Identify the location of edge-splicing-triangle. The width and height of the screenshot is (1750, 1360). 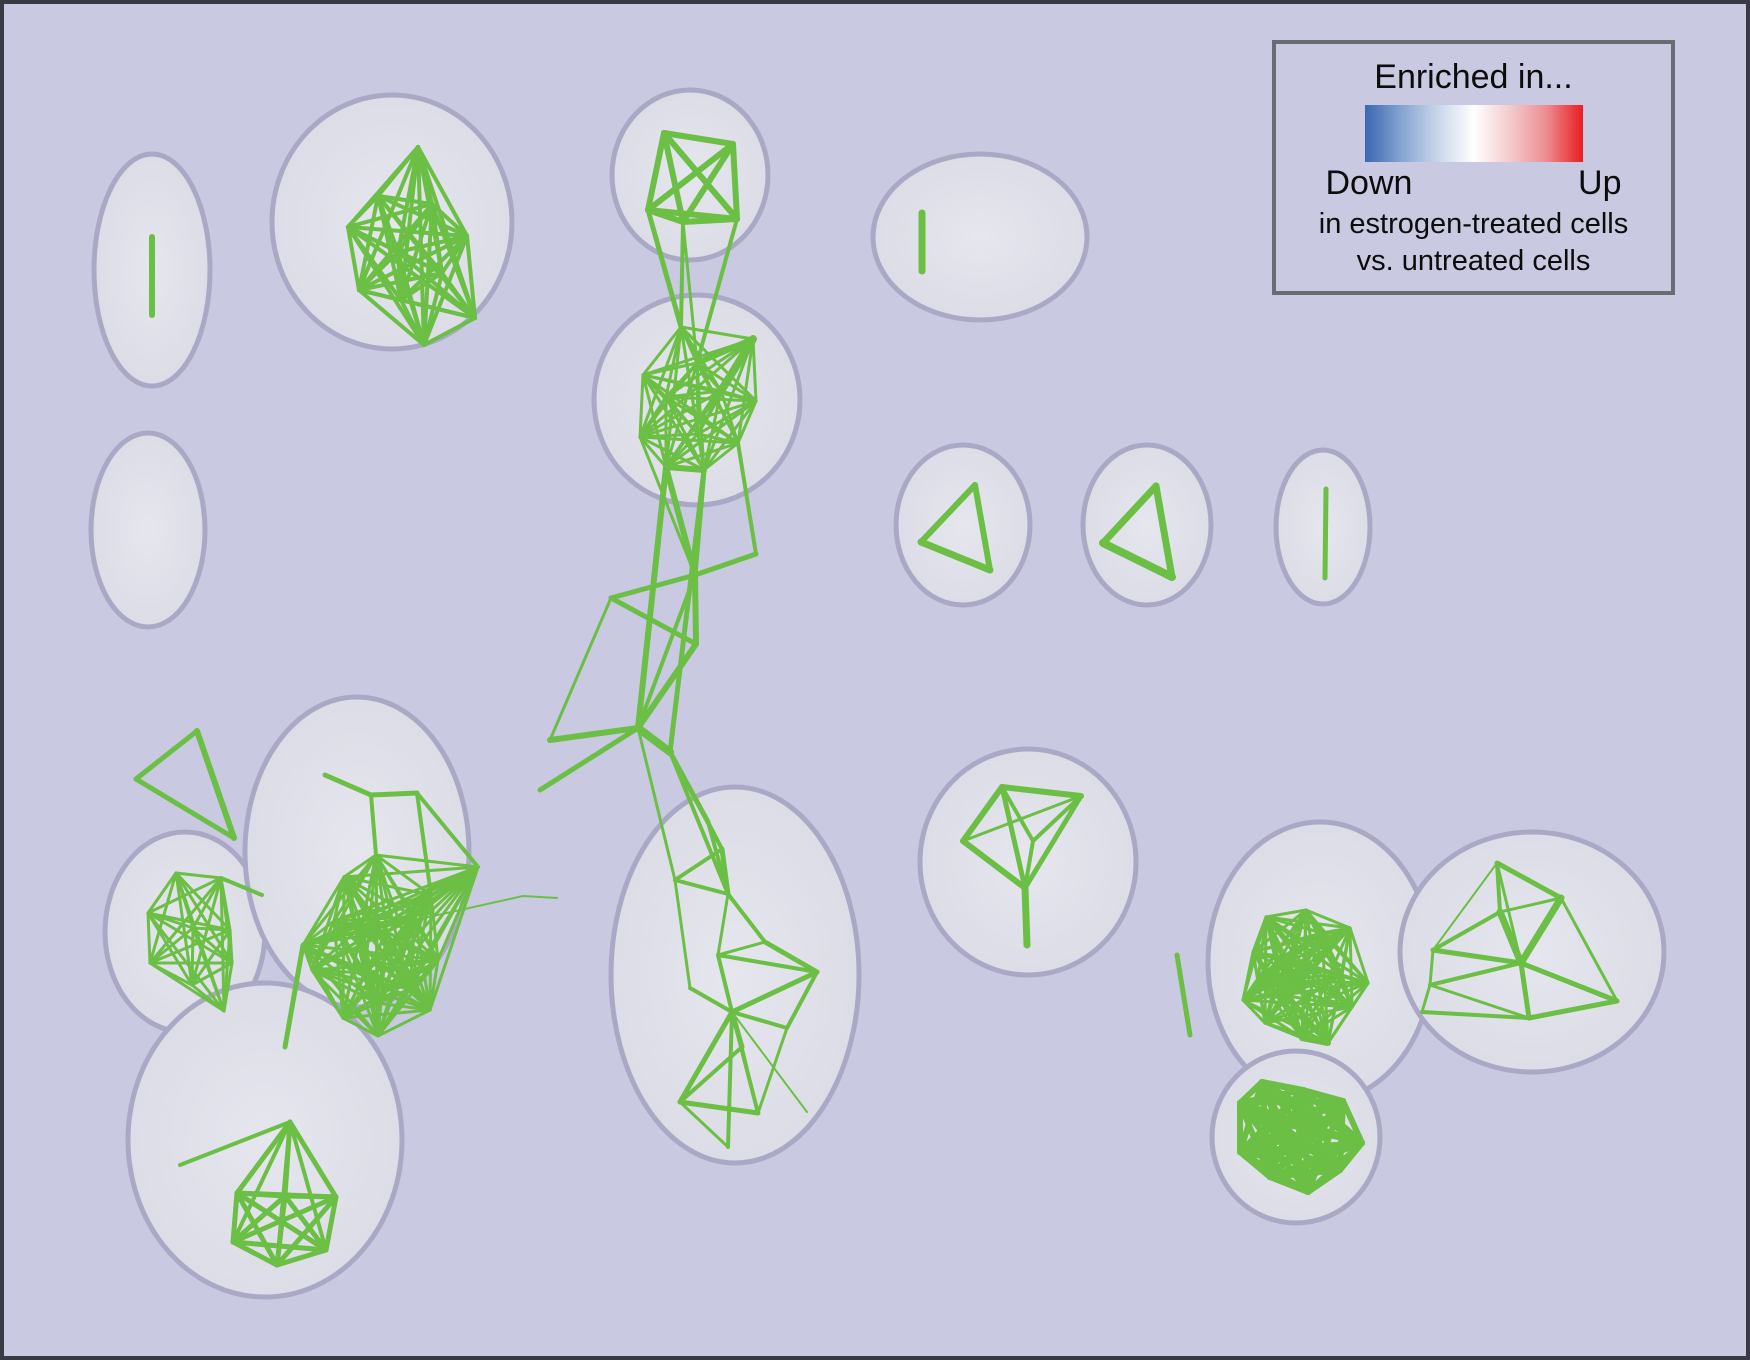
(215, 784).